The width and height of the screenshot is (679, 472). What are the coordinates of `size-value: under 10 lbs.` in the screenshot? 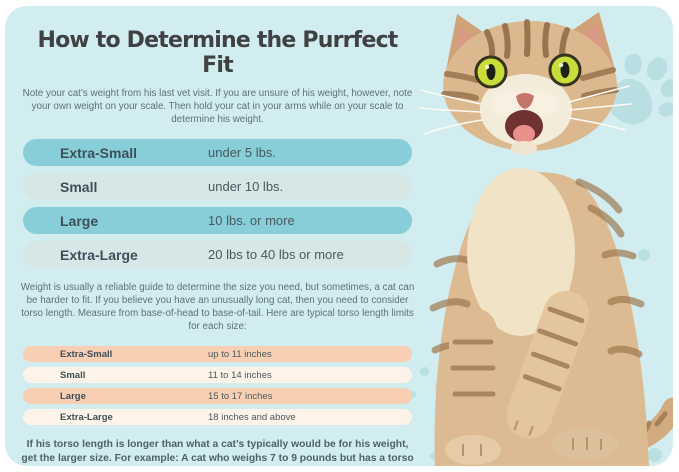 It's located at (246, 186).